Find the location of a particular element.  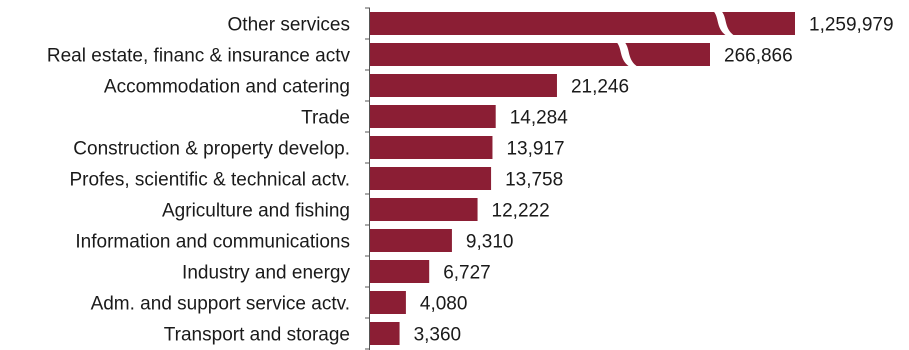

category-label: Information and communications is located at coordinates (212, 242).